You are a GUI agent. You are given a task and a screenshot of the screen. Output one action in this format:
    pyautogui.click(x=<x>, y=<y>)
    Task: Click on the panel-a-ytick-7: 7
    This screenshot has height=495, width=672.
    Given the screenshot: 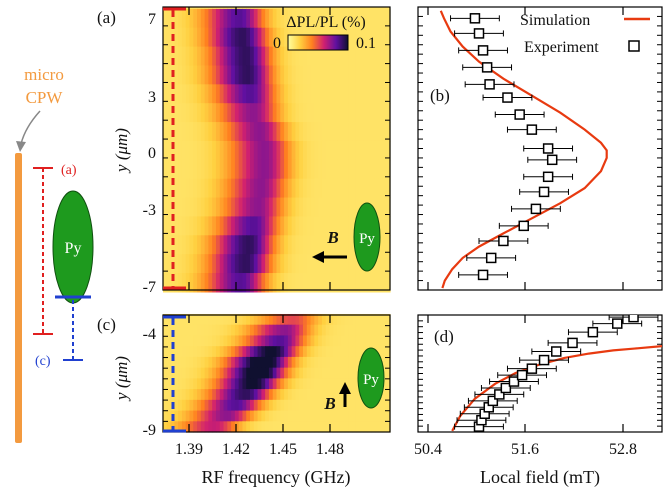 What is the action you would take?
    pyautogui.click(x=152, y=19)
    